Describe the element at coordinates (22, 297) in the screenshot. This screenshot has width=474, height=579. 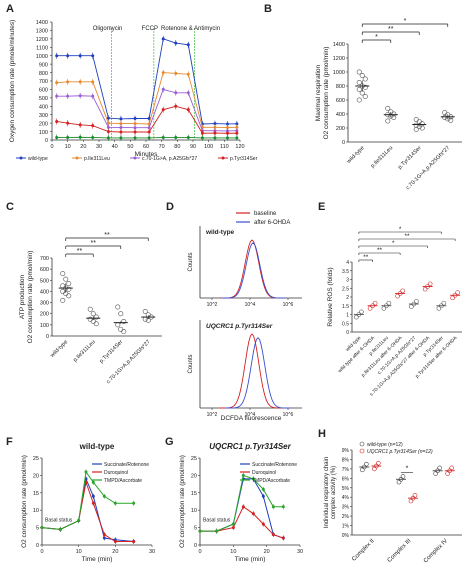
I see `c-y-label: ATP production` at that location.